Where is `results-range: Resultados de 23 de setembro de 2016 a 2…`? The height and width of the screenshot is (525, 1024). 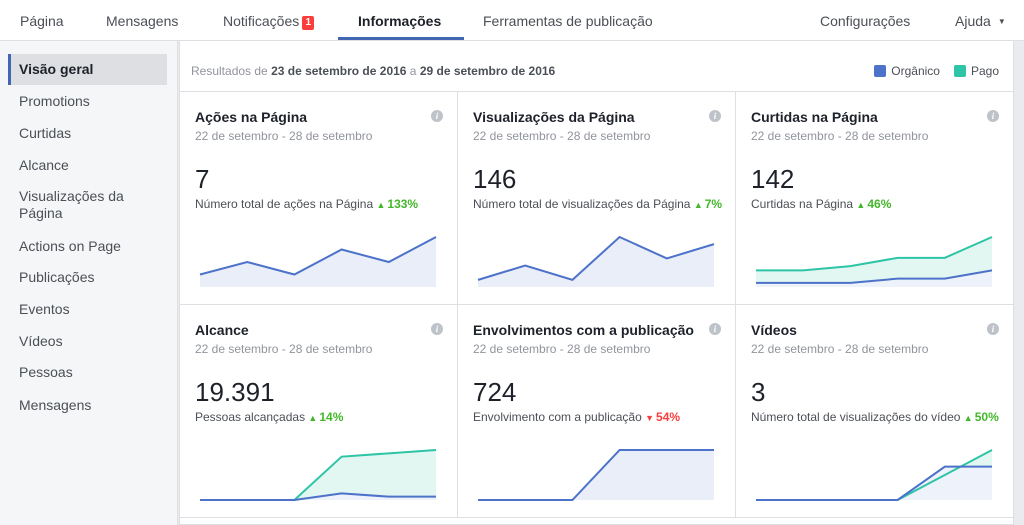 results-range: Resultados de 23 de setembro de 2016 a 2… is located at coordinates (373, 71).